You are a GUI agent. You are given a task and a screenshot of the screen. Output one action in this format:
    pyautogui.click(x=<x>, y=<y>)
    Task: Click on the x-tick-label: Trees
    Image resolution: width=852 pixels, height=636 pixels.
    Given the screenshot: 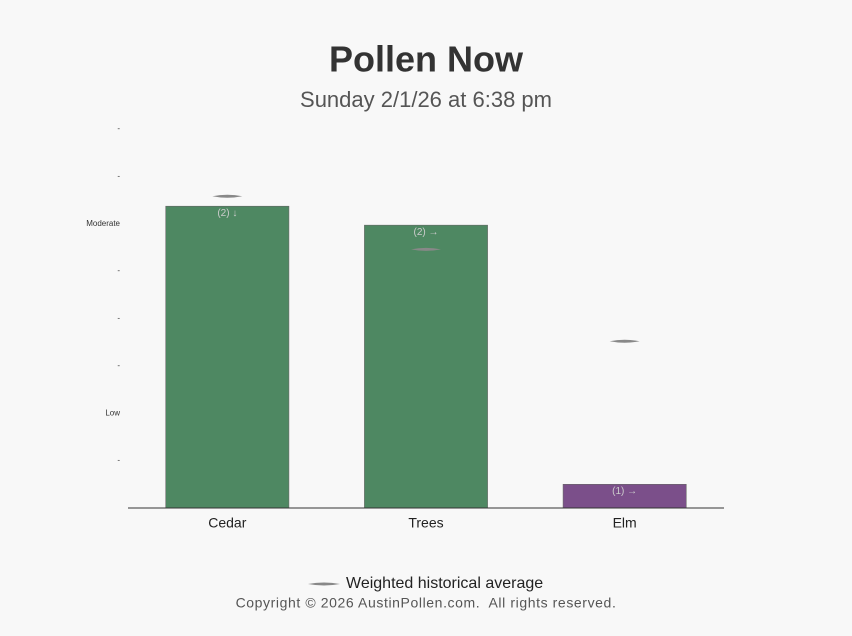 What is the action you would take?
    pyautogui.click(x=425, y=523)
    